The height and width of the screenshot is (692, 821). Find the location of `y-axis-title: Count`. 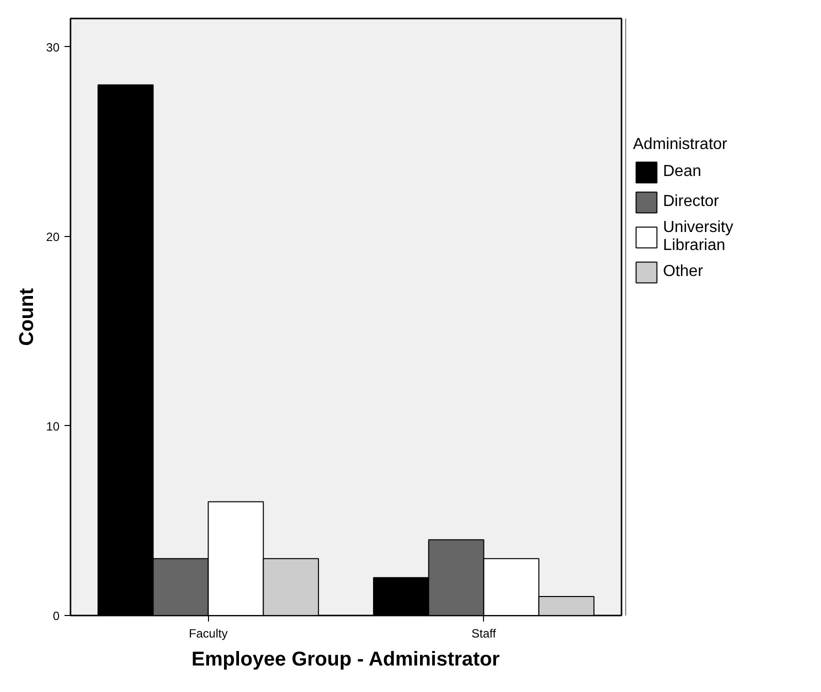

y-axis-title: Count is located at coordinates (27, 317).